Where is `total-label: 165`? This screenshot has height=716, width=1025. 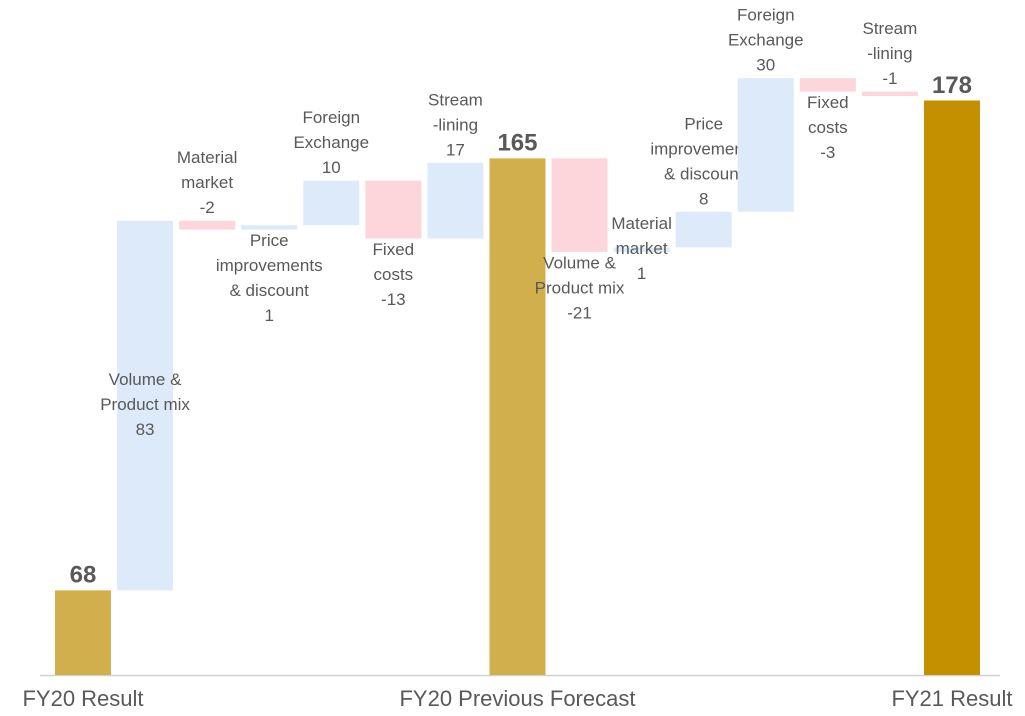 total-label: 165 is located at coordinates (517, 143).